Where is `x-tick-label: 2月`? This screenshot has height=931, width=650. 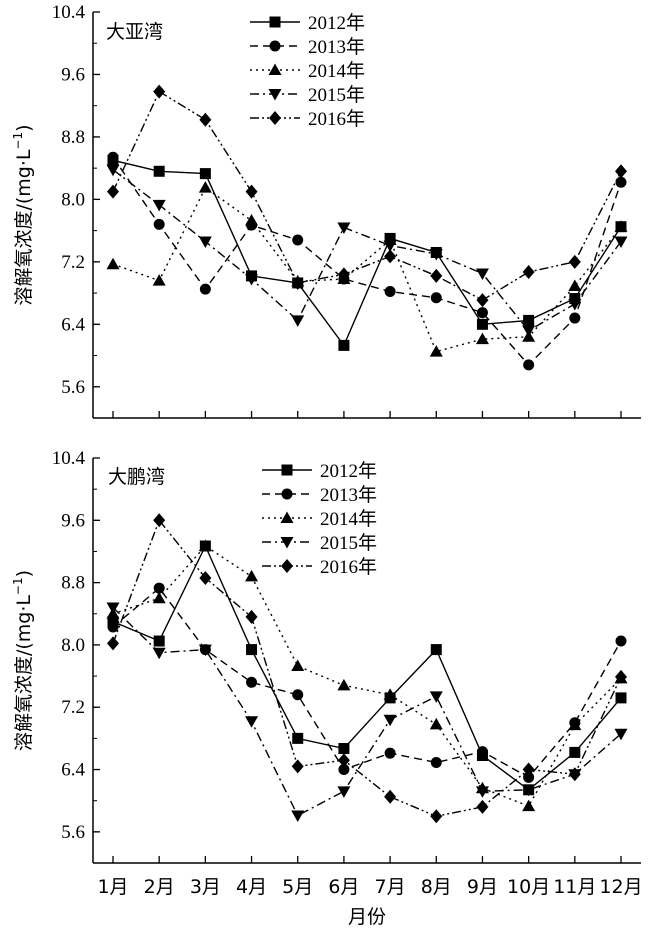 x-tick-label: 2月 is located at coordinates (159, 887).